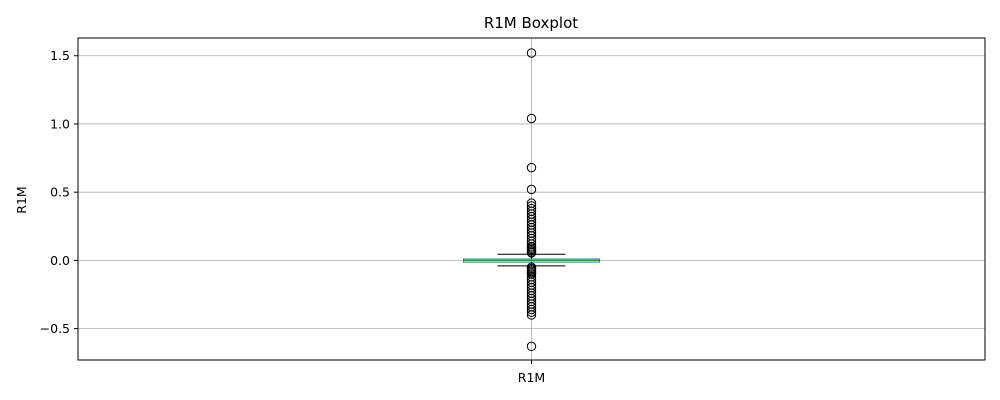  What do you see at coordinates (21, 199) in the screenshot?
I see `y-axis-label: R1M` at bounding box center [21, 199].